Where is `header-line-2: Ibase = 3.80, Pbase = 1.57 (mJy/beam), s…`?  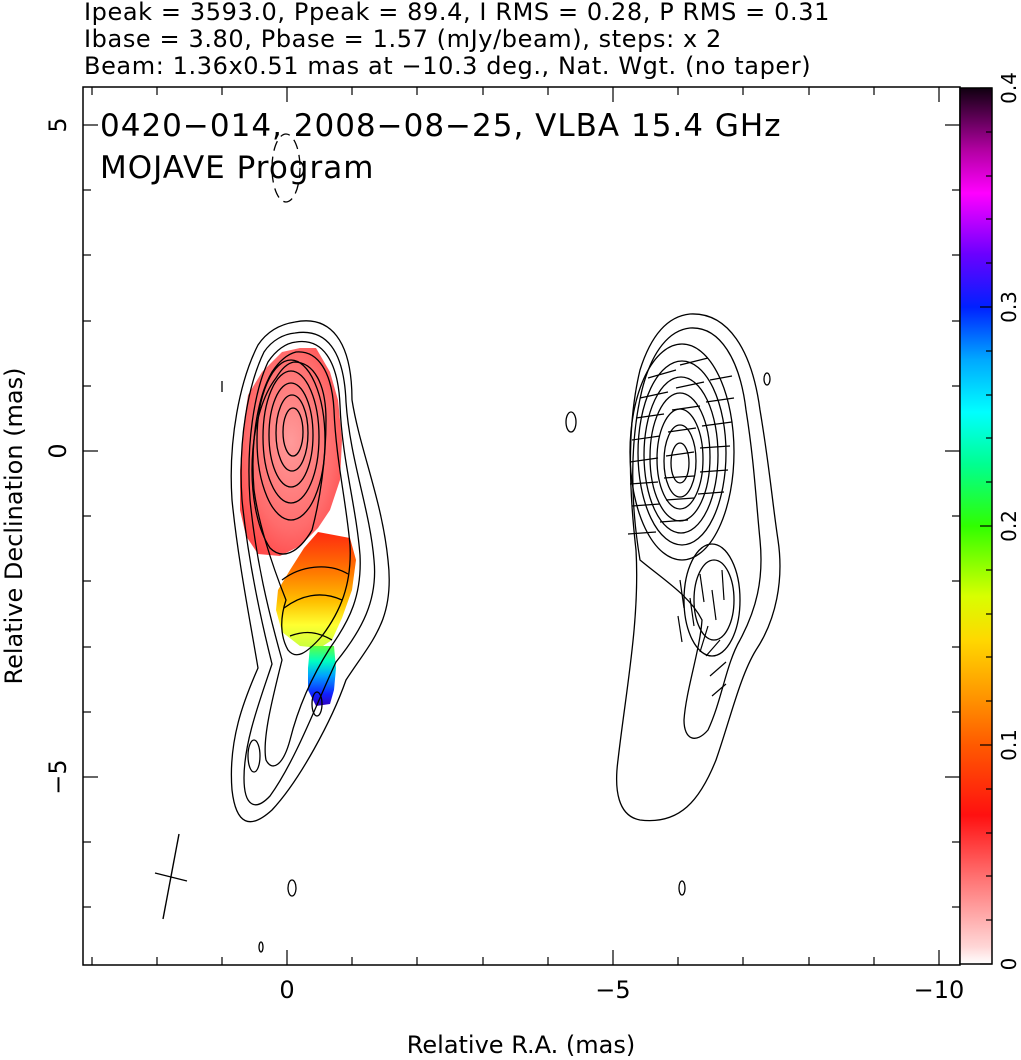 header-line-2: Ibase = 3.80, Pbase = 1.57 (mJy/beam), s… is located at coordinates (403, 39).